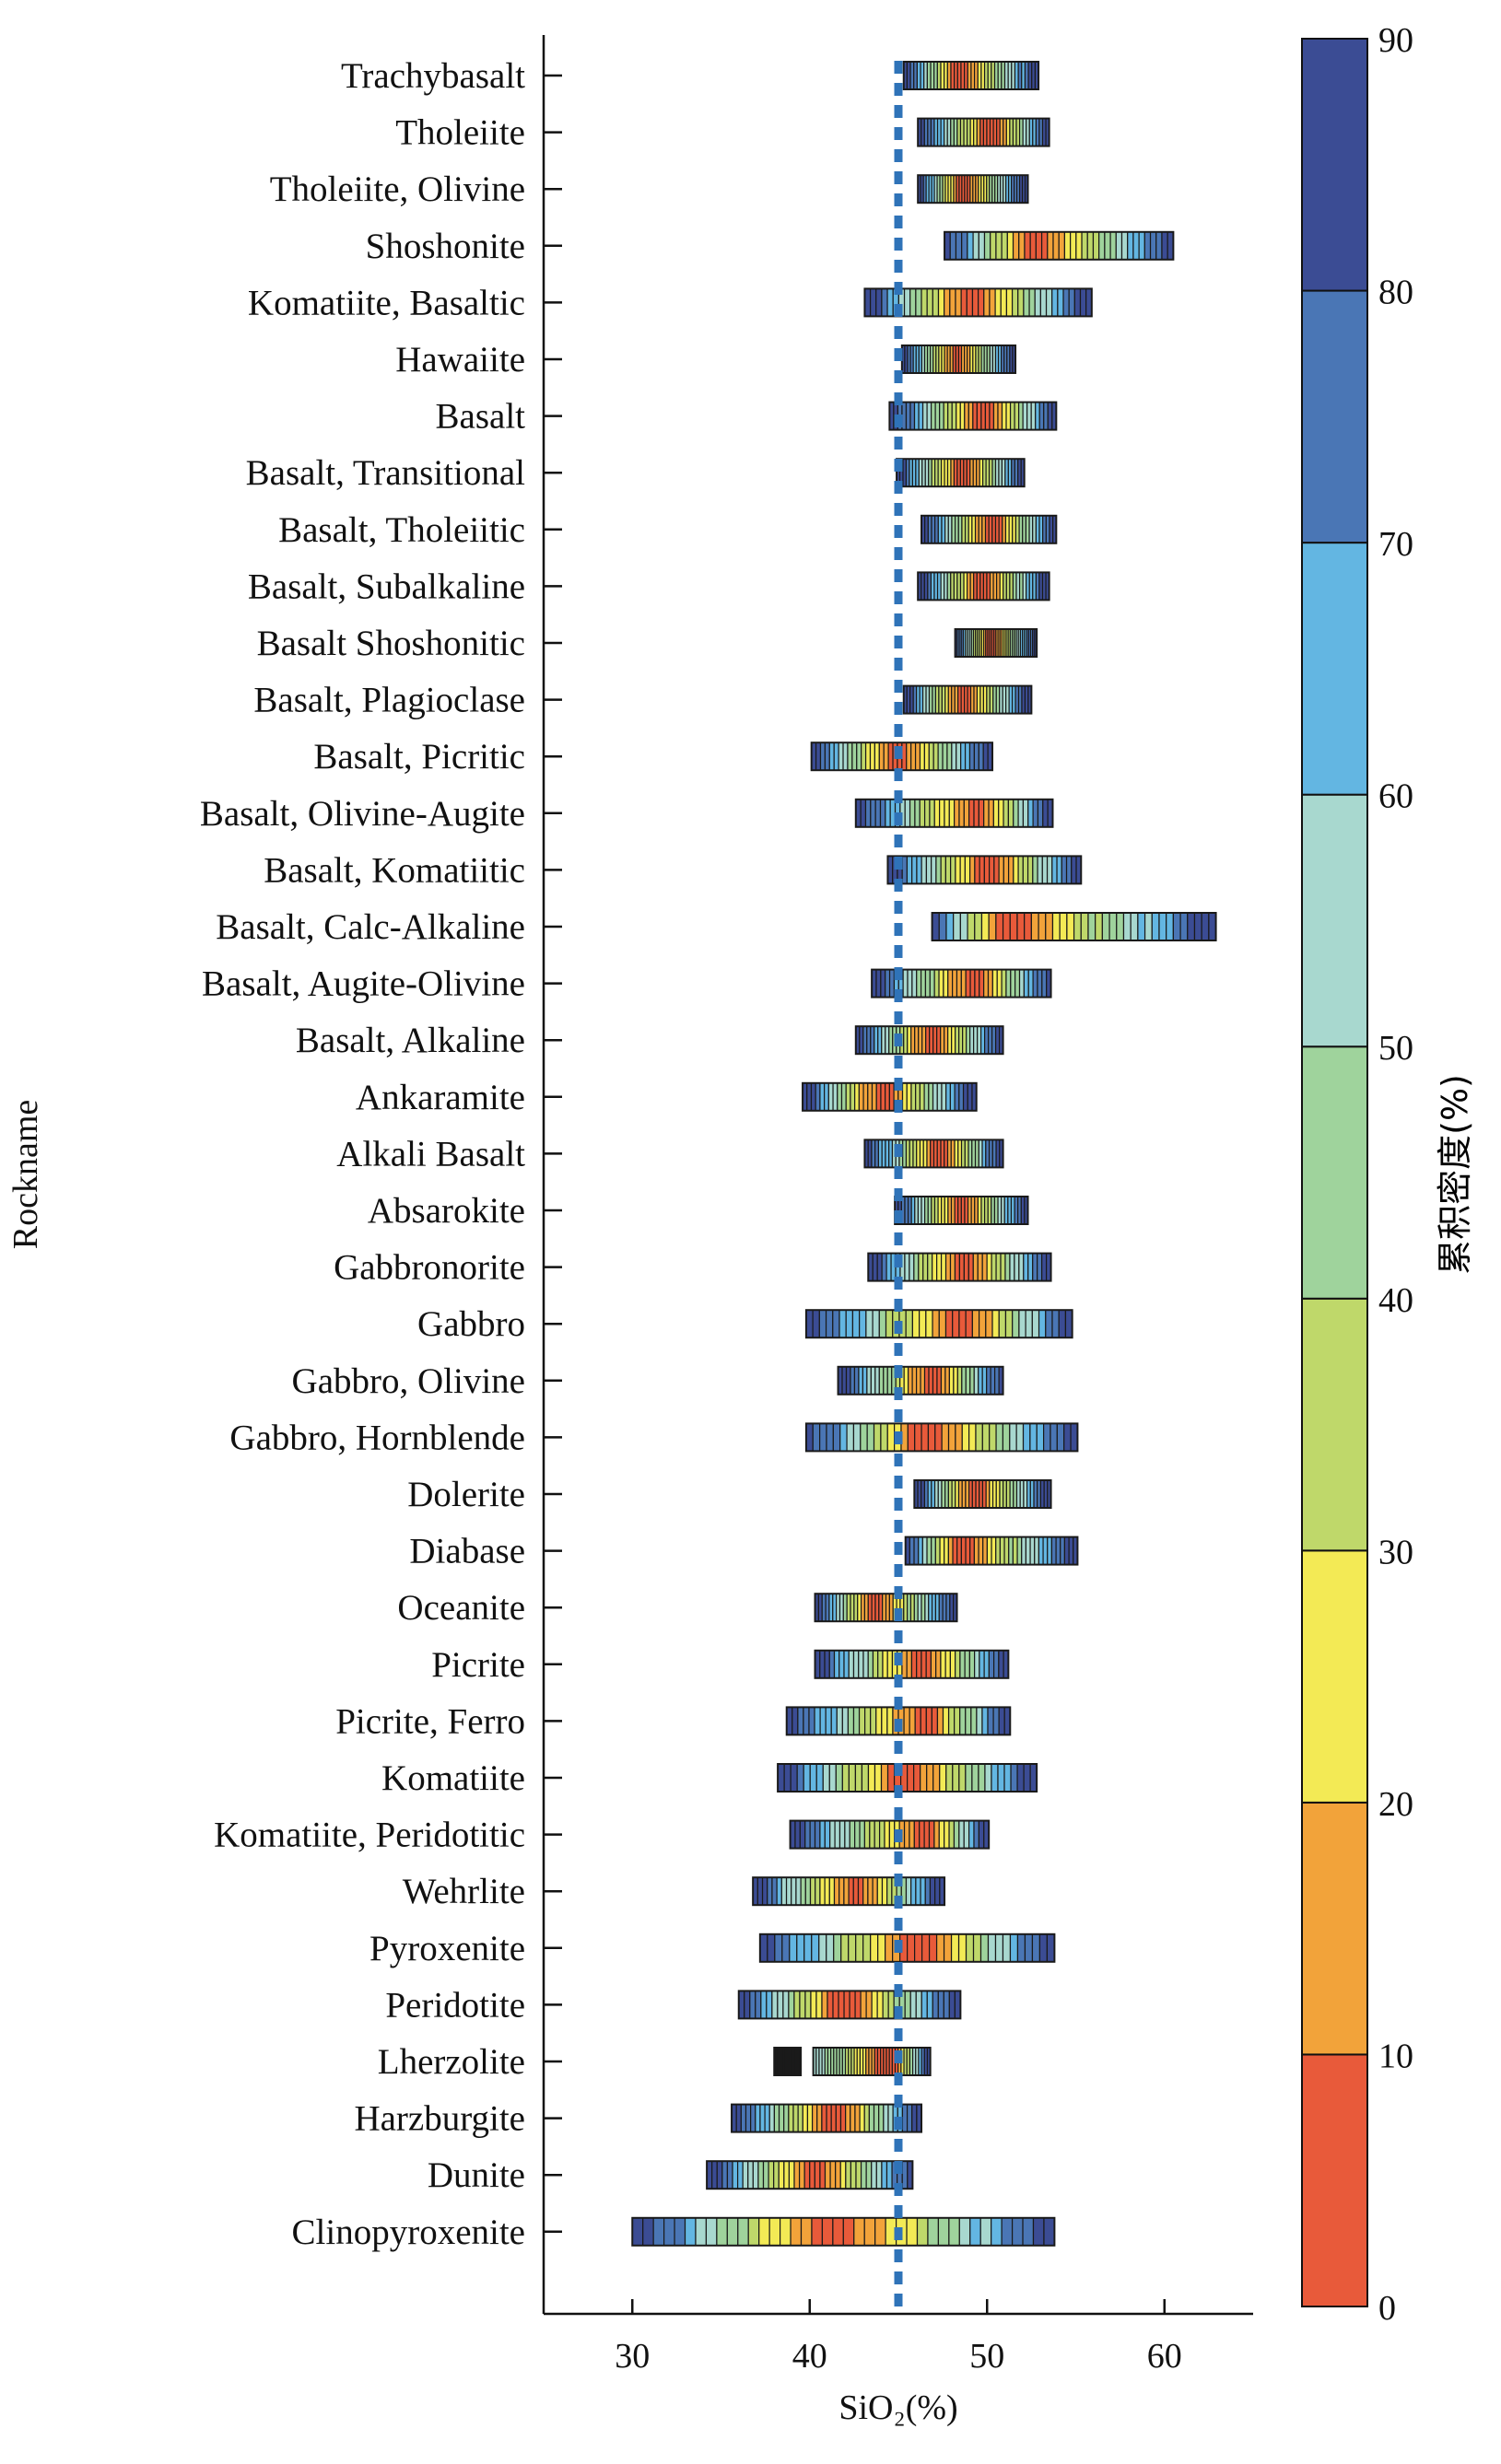 Image resolution: width=1501 pixels, height=2464 pixels. Describe the element at coordinates (1164, 2356) in the screenshot. I see `x-tick-label: 60` at that location.